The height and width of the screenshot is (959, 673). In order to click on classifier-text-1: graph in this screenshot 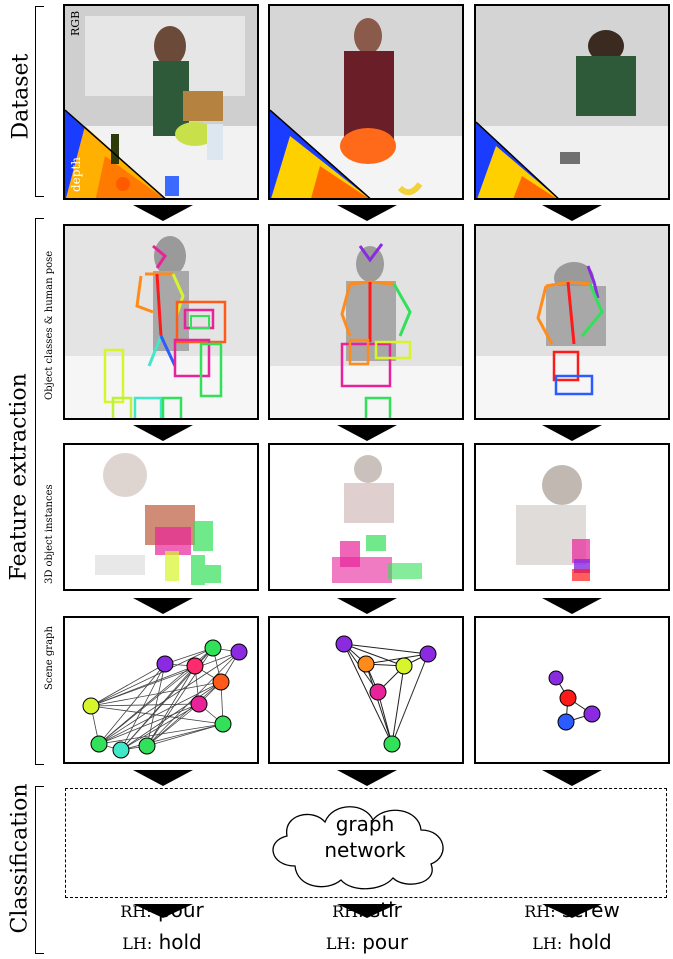, I will do `click(365, 824)`.